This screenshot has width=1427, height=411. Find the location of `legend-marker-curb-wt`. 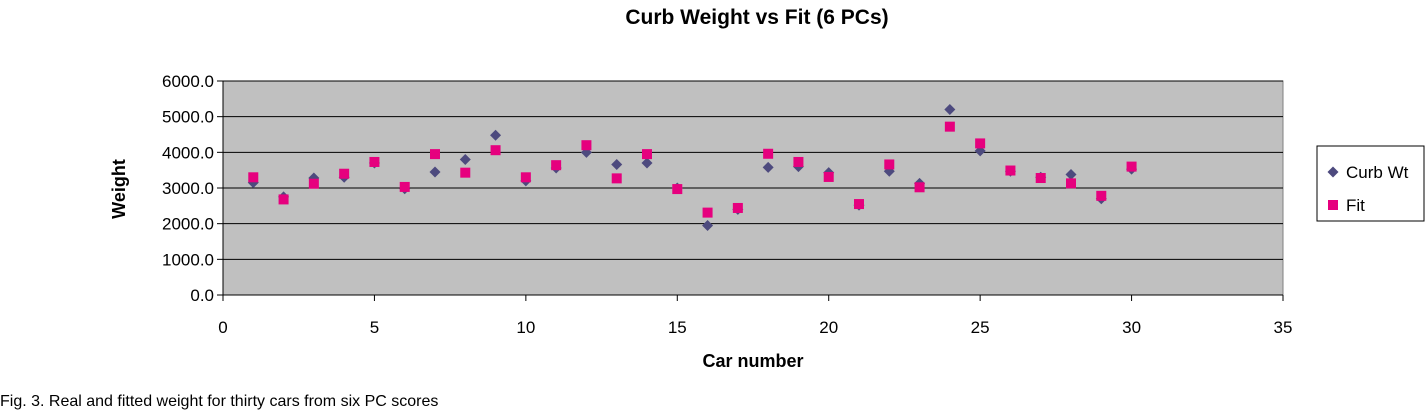

legend-marker-curb-wt is located at coordinates (1333, 172).